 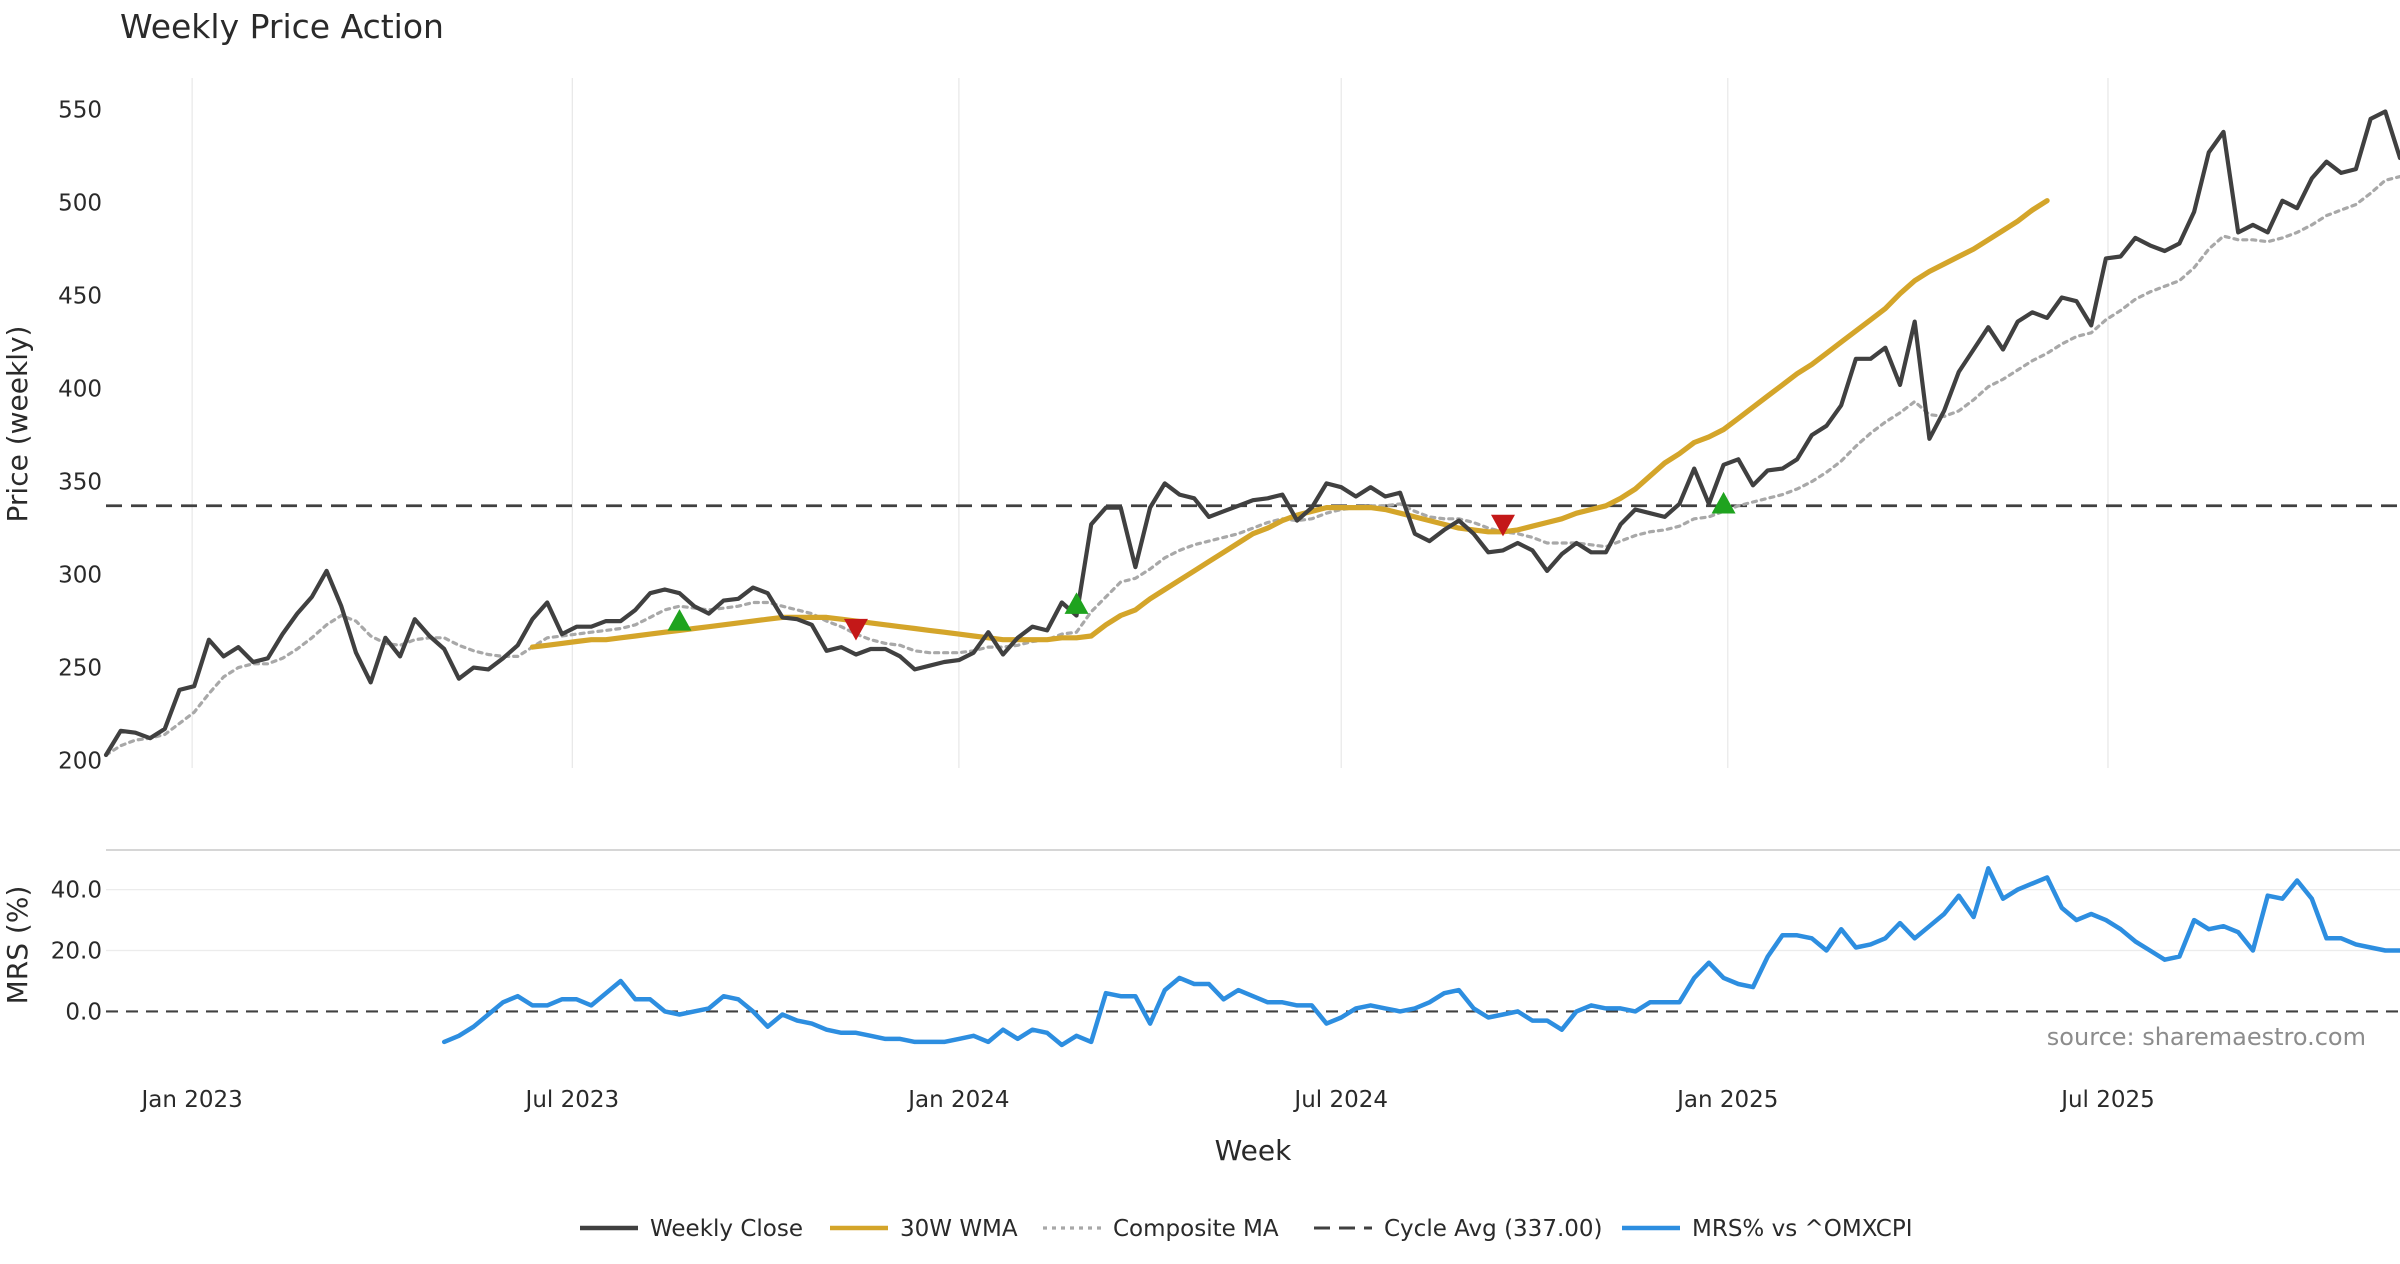 I want to click on x-tick-label: Jul 2024, so click(x=1340, y=1100).